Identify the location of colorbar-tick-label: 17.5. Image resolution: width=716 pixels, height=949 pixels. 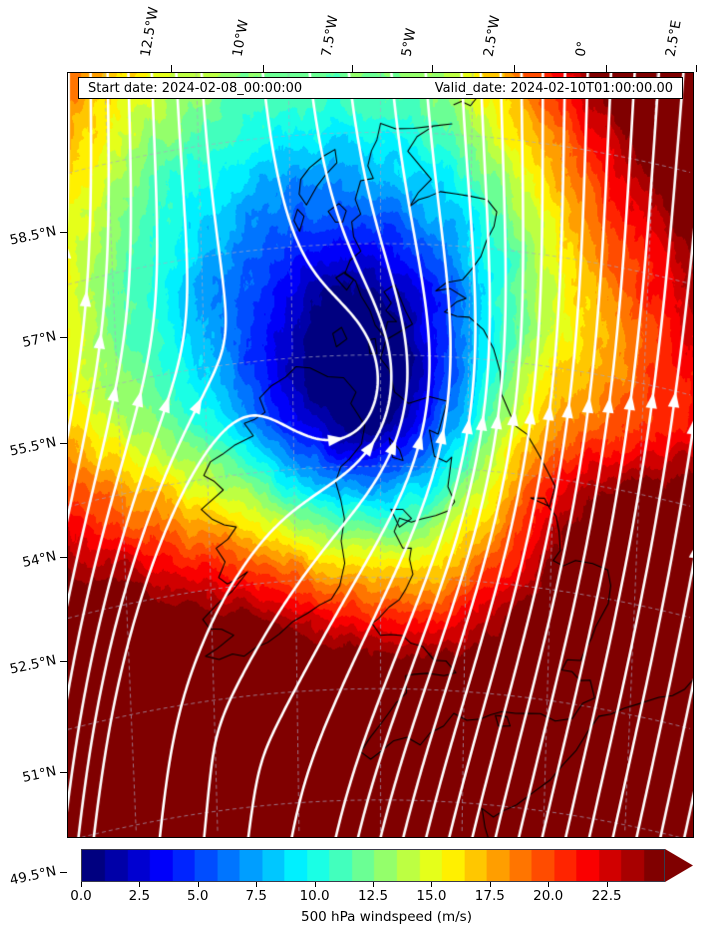
(489, 896).